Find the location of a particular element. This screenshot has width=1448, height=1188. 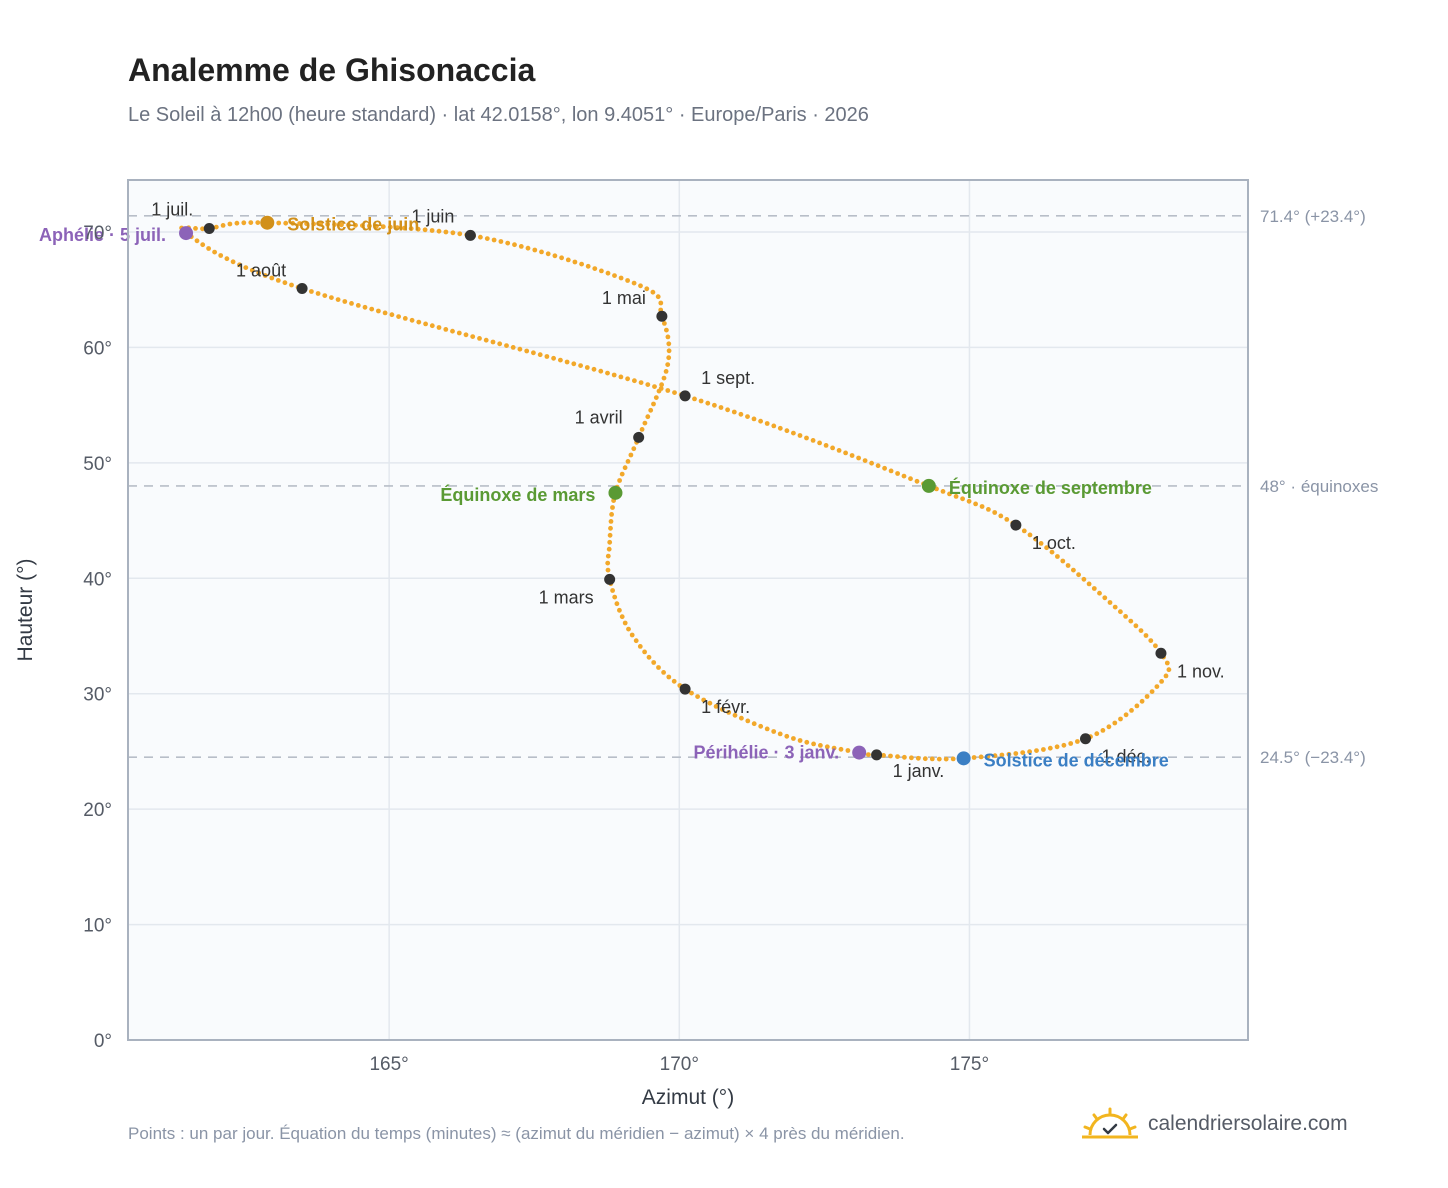

y-tick-label: 20° is located at coordinates (97, 810).